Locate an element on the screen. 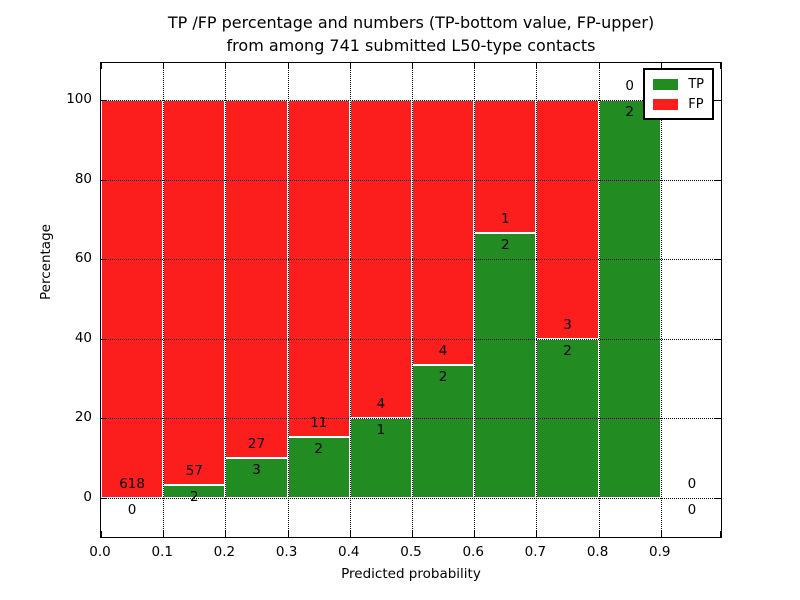 The height and width of the screenshot is (600, 800). tp-count-label: 3 is located at coordinates (256, 470).